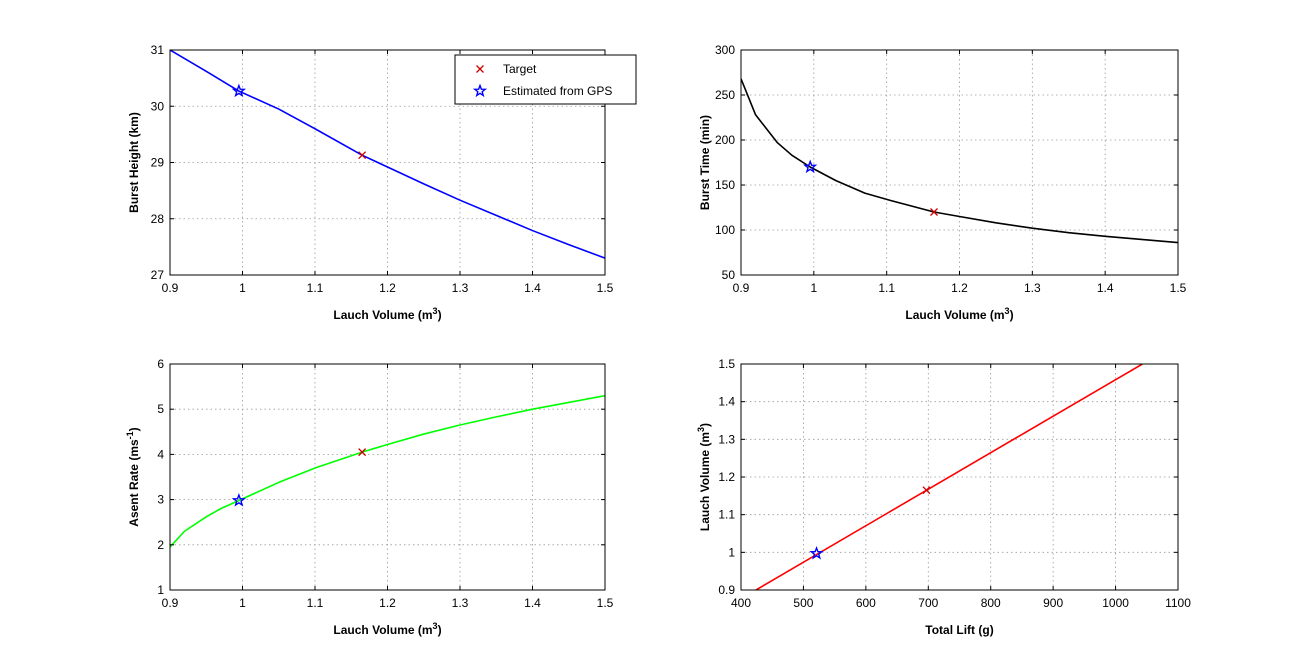 The image size is (1300, 663). What do you see at coordinates (134, 451) in the screenshot?
I see `y-axis-unit: (ms` at bounding box center [134, 451].